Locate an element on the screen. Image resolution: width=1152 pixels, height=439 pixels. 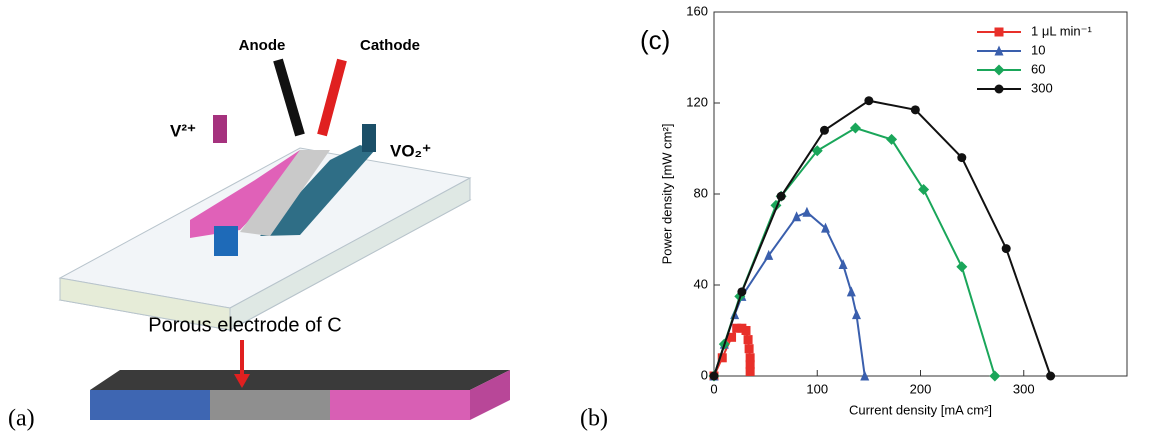
membrane is located at coordinates (285, 193).